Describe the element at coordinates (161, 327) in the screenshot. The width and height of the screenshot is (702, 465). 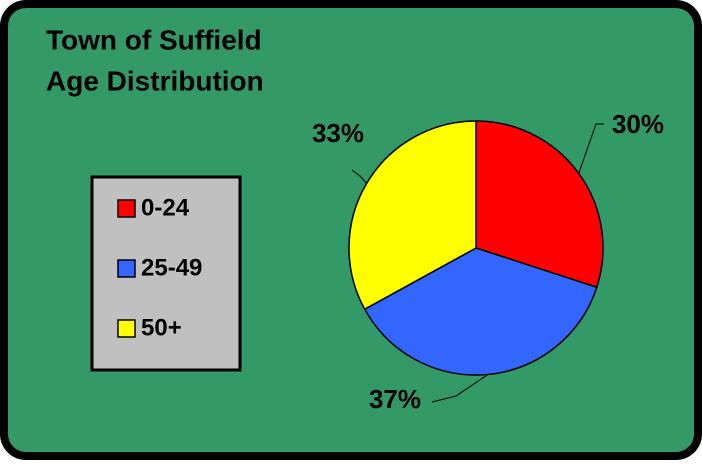
I see `legend-label: 50+` at that location.